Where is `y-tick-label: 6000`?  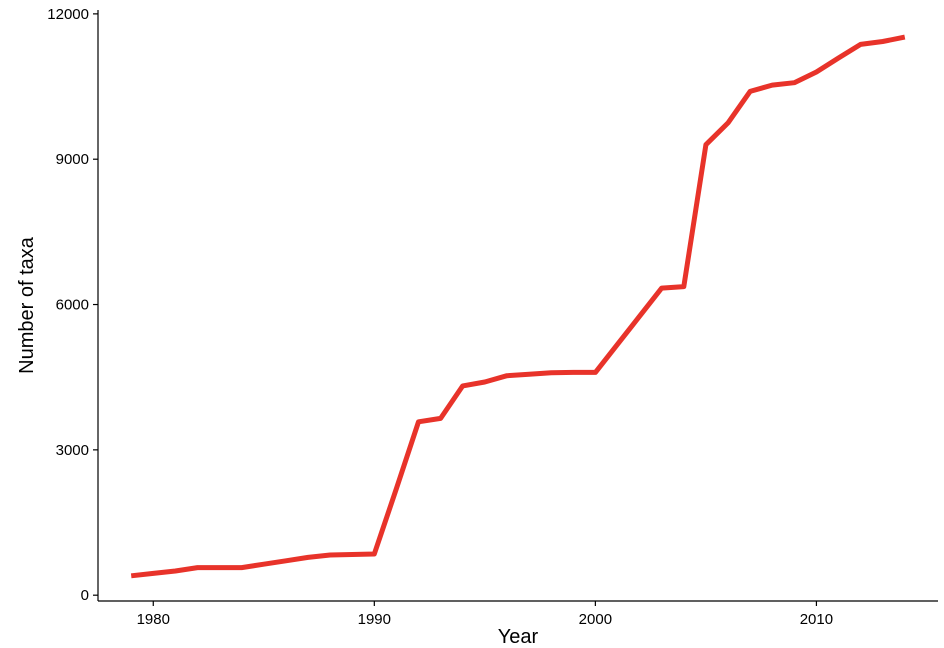
y-tick-label: 6000 is located at coordinates (72, 305).